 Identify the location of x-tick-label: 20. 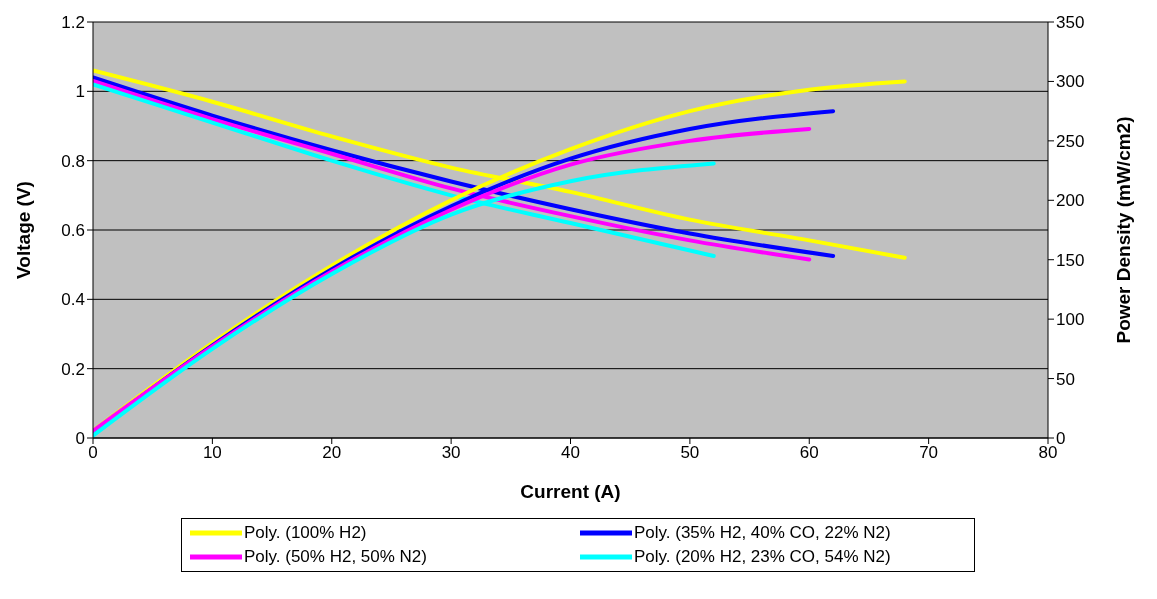
(332, 453).